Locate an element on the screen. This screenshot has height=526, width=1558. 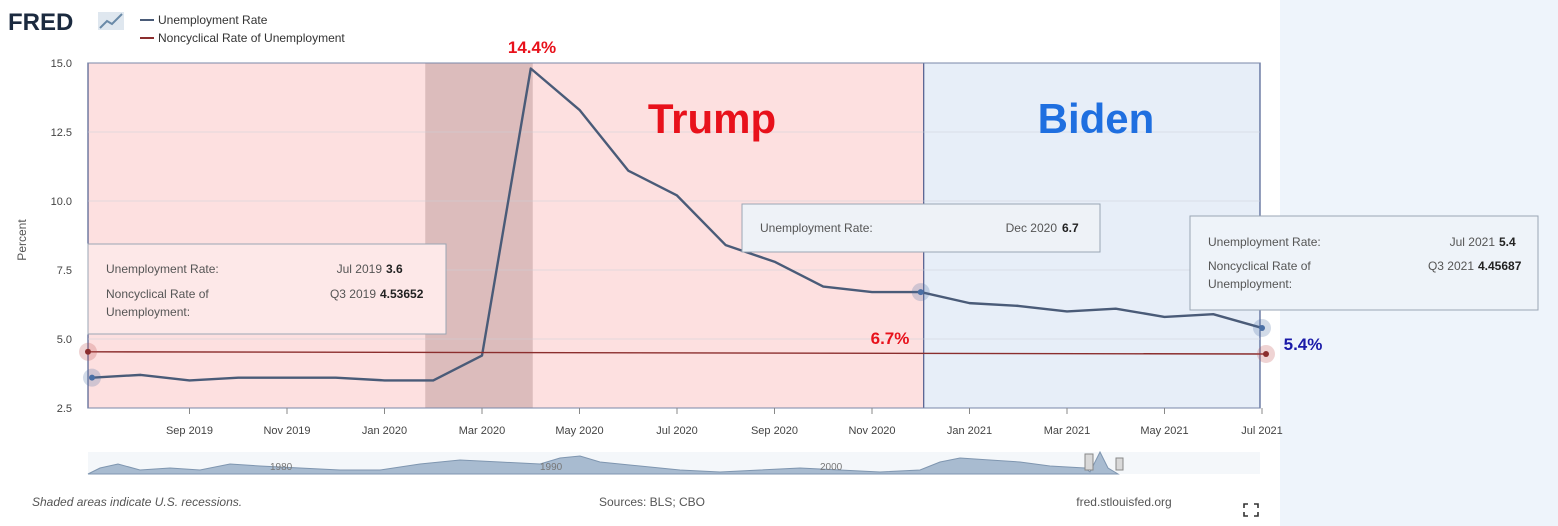
range-navigator: 1980 1990 2000 is located at coordinates (673, 462).